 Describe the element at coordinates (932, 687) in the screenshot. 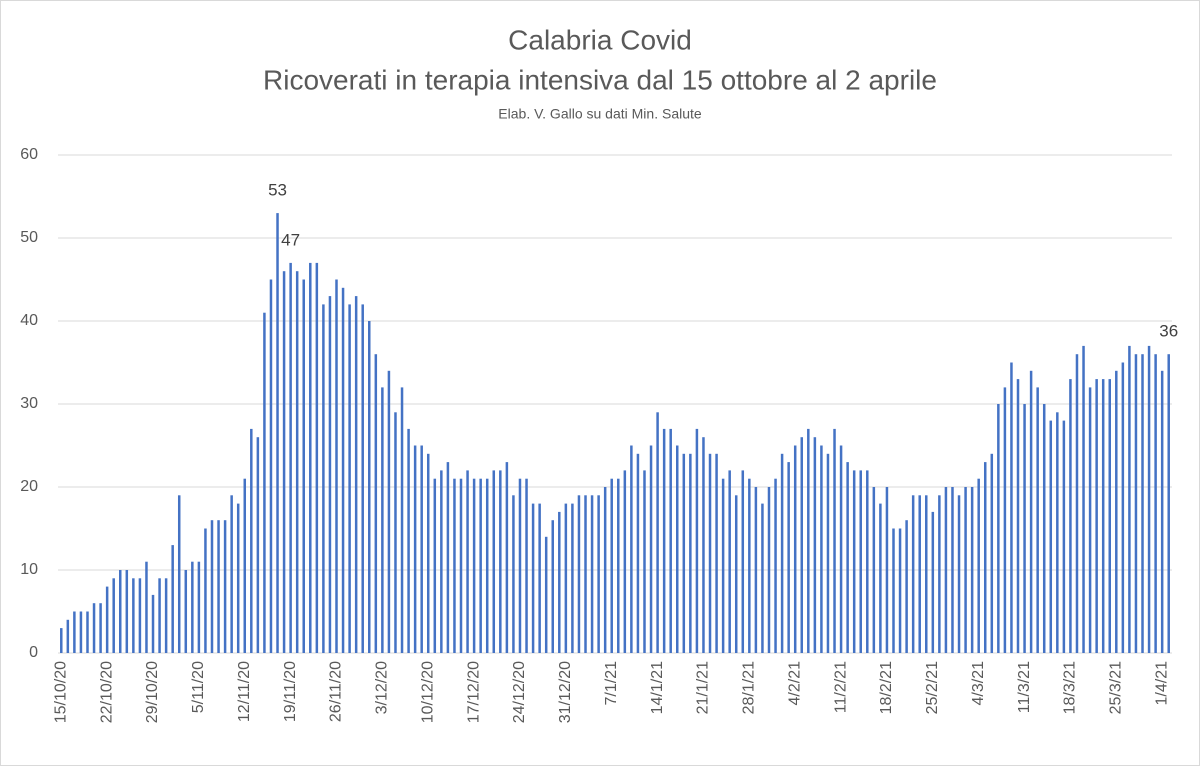

I see `x-tick-label: 25/2/21` at that location.